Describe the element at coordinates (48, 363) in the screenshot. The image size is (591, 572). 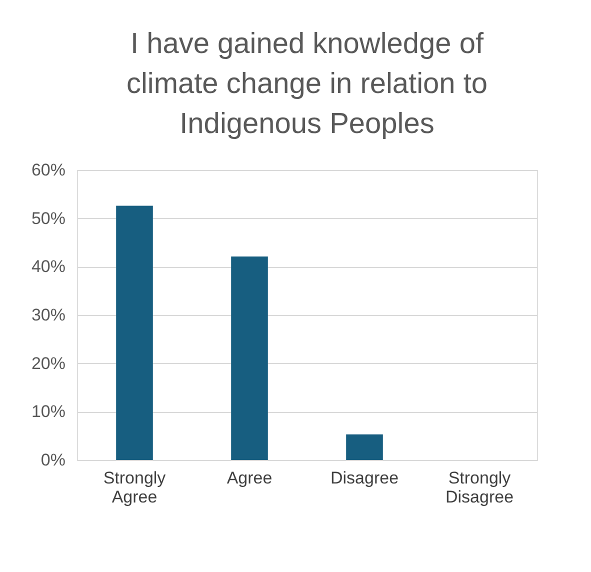
I see `y-tick-label: 20%` at that location.